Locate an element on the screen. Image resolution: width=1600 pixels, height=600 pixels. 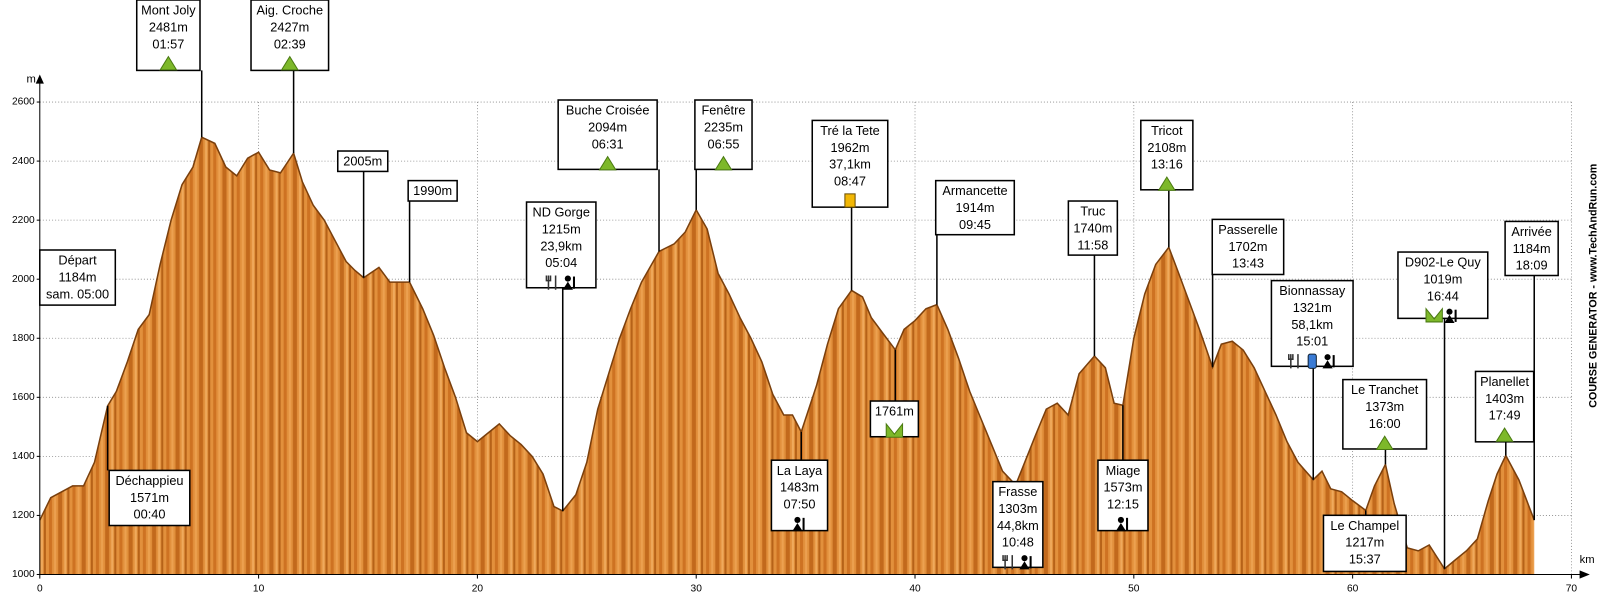
waypoint-label: 02:39 is located at coordinates (290, 43).